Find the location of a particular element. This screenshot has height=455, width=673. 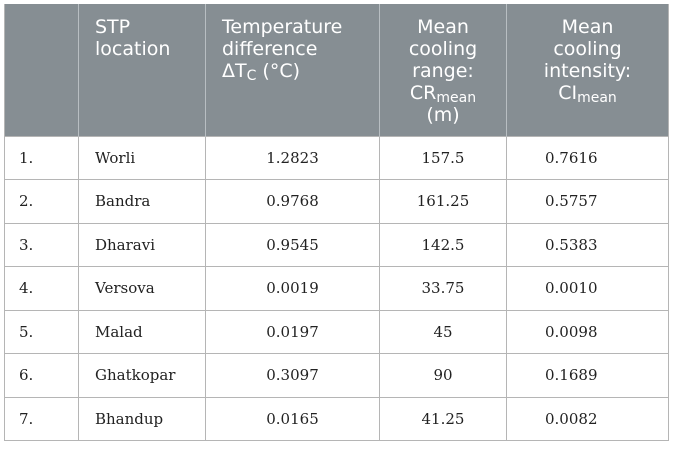

header-range-line3: range: is located at coordinates (443, 71).